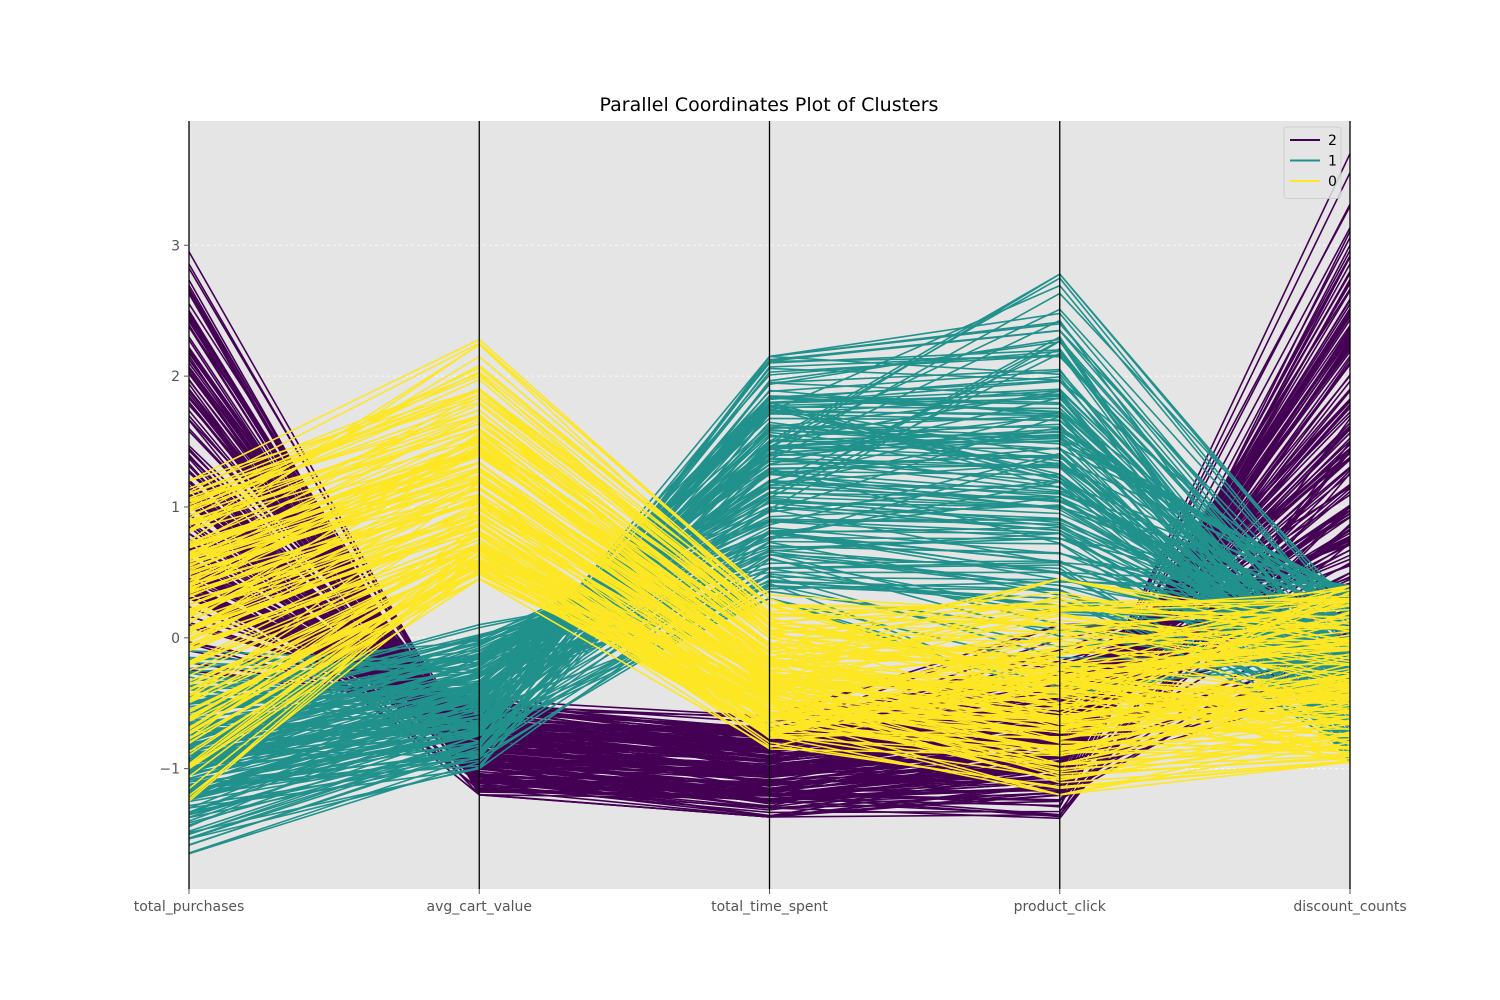 The height and width of the screenshot is (1000, 1500). Describe the element at coordinates (479, 907) in the screenshot. I see `x-tick-label: avg_cart_value` at that location.